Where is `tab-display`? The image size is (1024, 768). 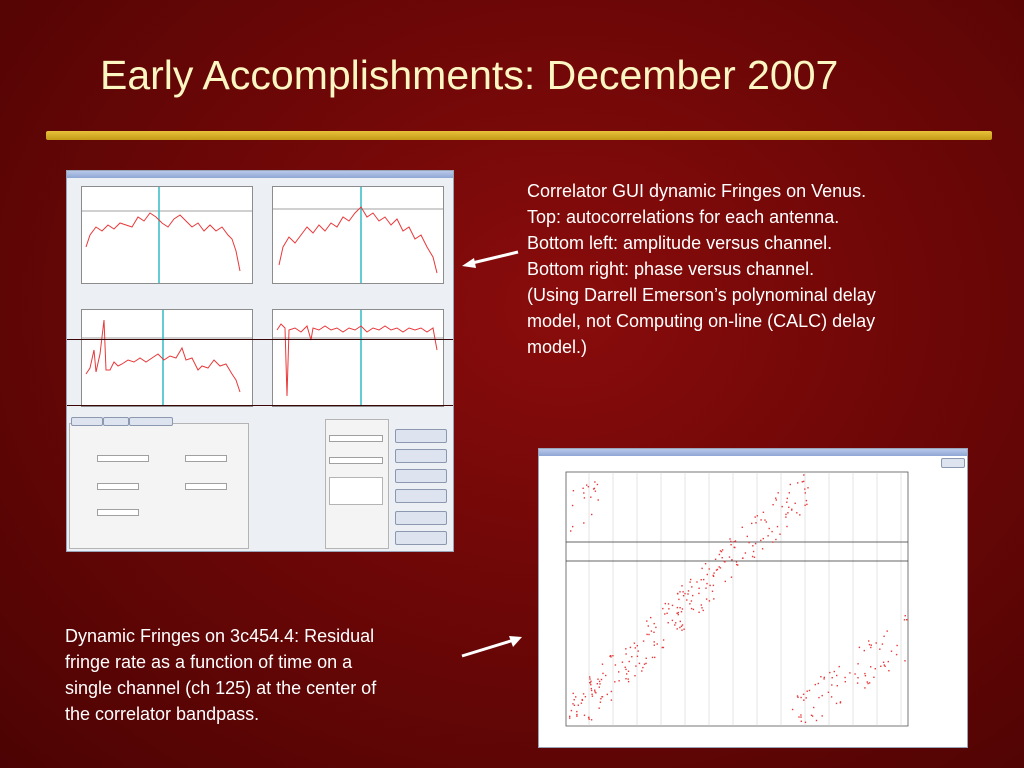
tab-display is located at coordinates (116, 421).